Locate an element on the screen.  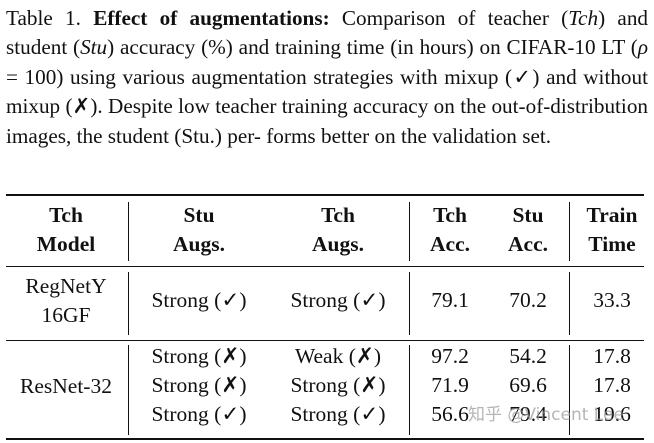
table-cell: Weak (✗) is located at coordinates (338, 356).